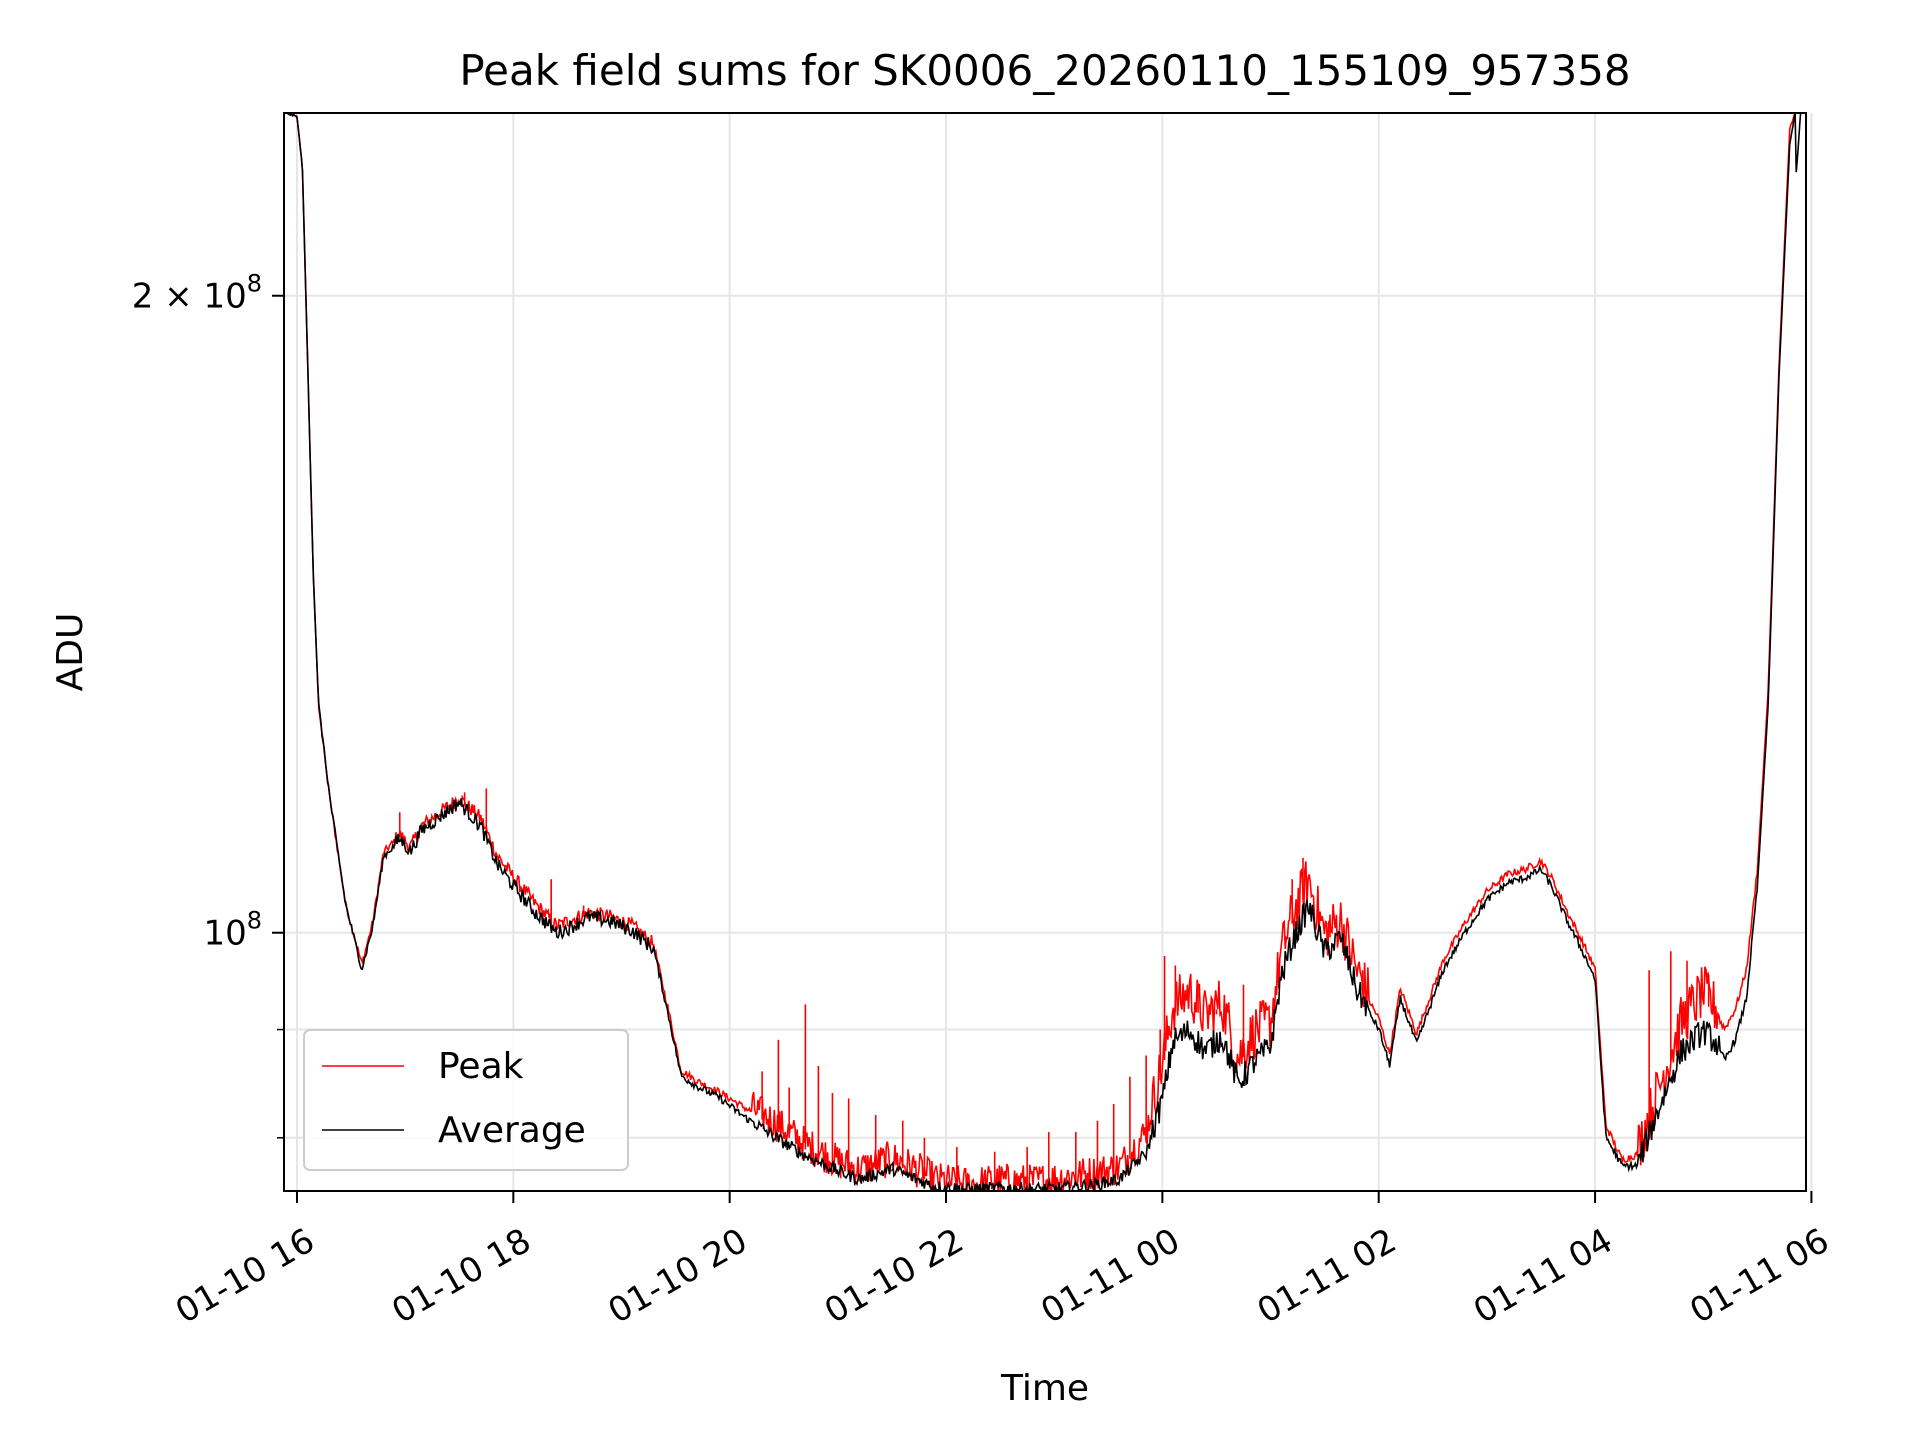  I want to click on legend-box, so click(466, 1100).